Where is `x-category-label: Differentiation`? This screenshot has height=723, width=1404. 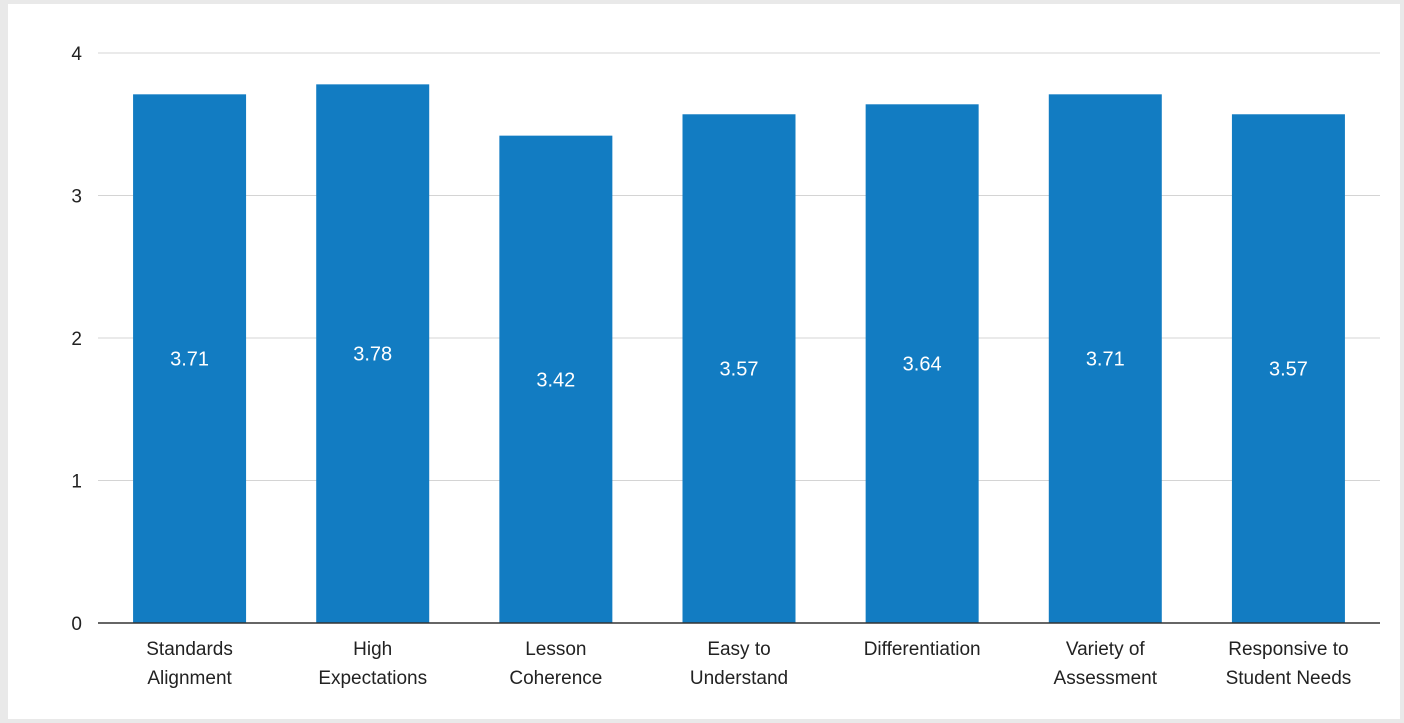
x-category-label: Differentiation is located at coordinates (922, 649).